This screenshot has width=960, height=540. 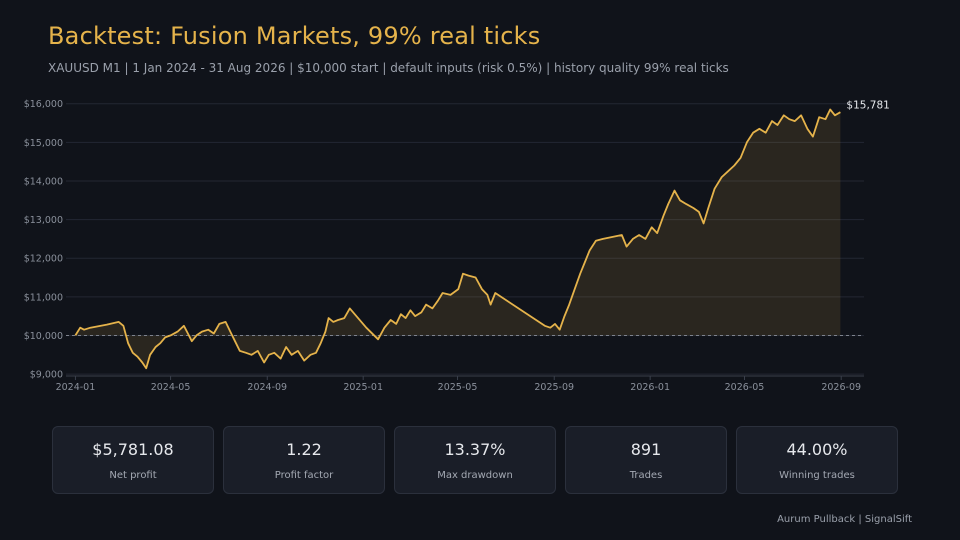 I want to click on final-equity-label: $15,781, so click(x=867, y=106).